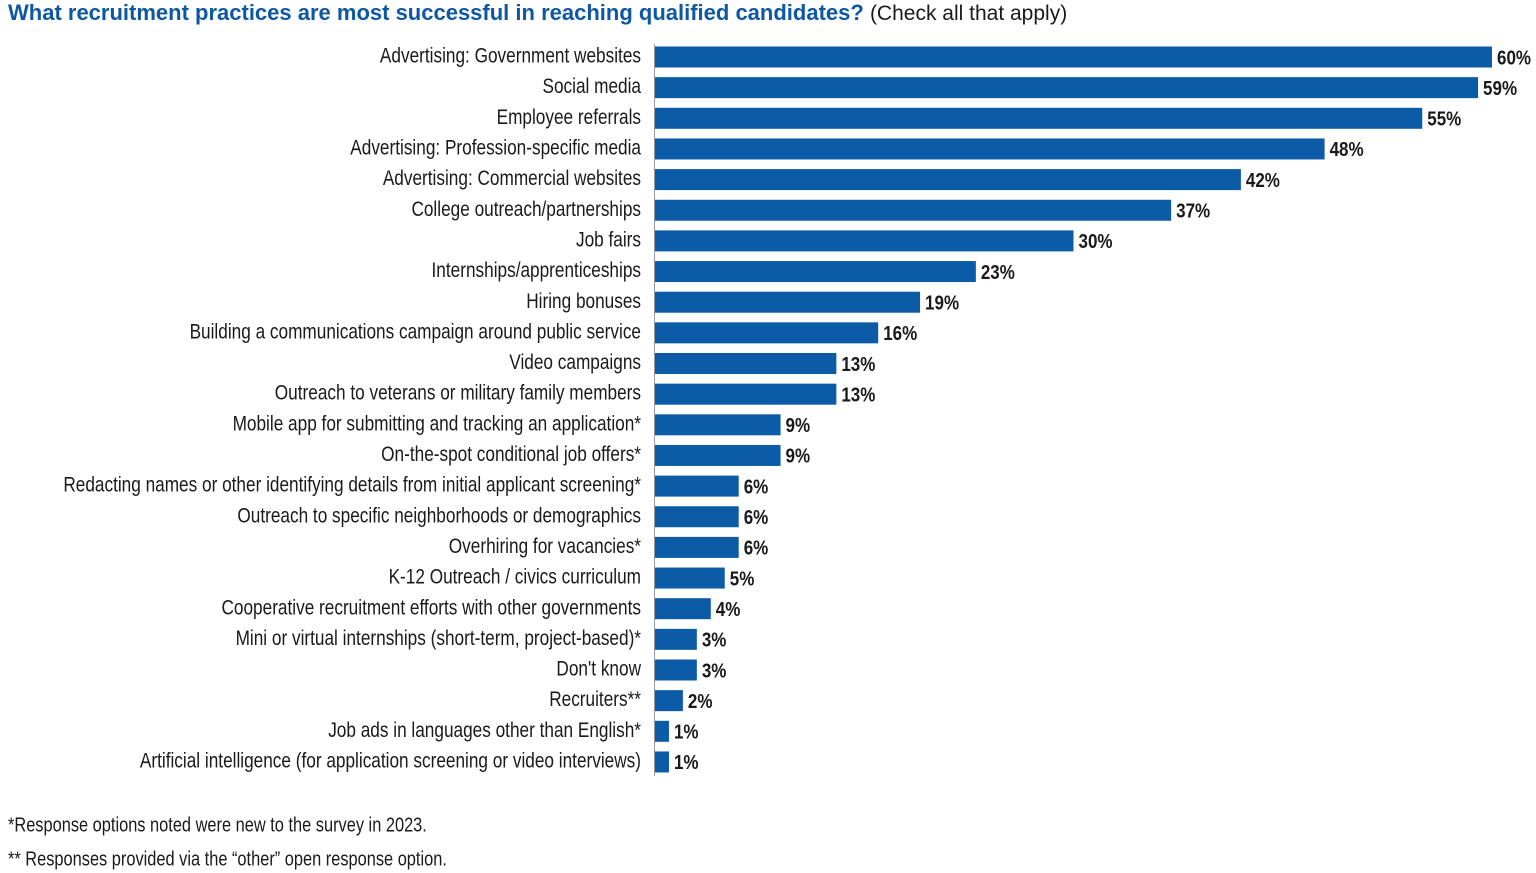 Image resolution: width=1536 pixels, height=873 pixels. I want to click on category-label: Overhiring for vacancies*, so click(545, 546).